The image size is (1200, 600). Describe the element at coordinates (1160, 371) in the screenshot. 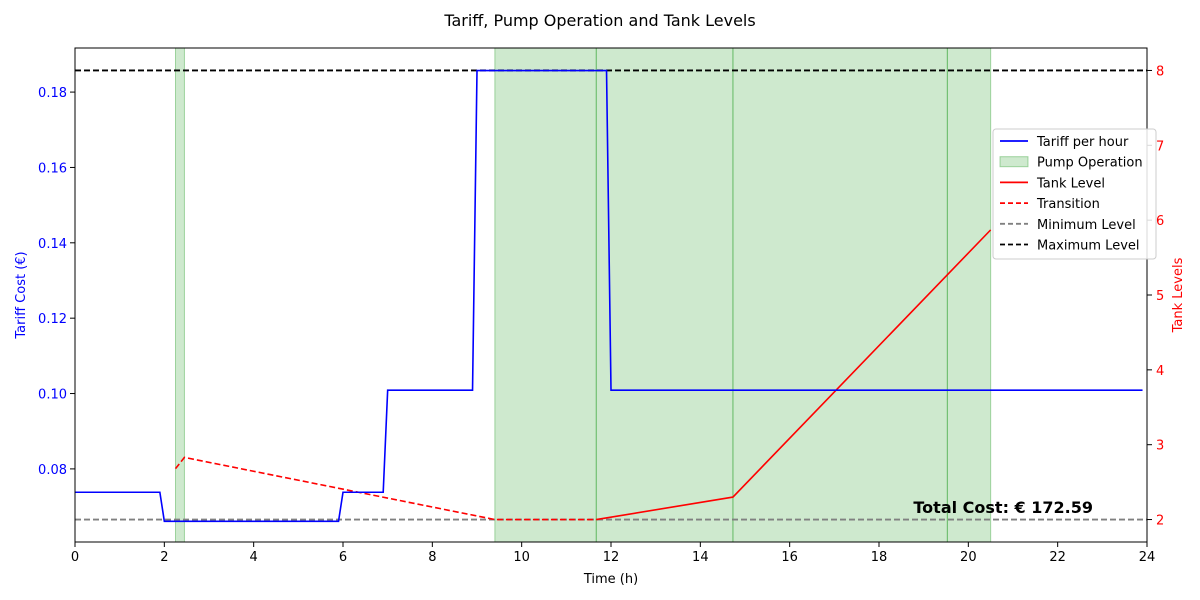

I see `y-right-tick-label-4: 4` at that location.